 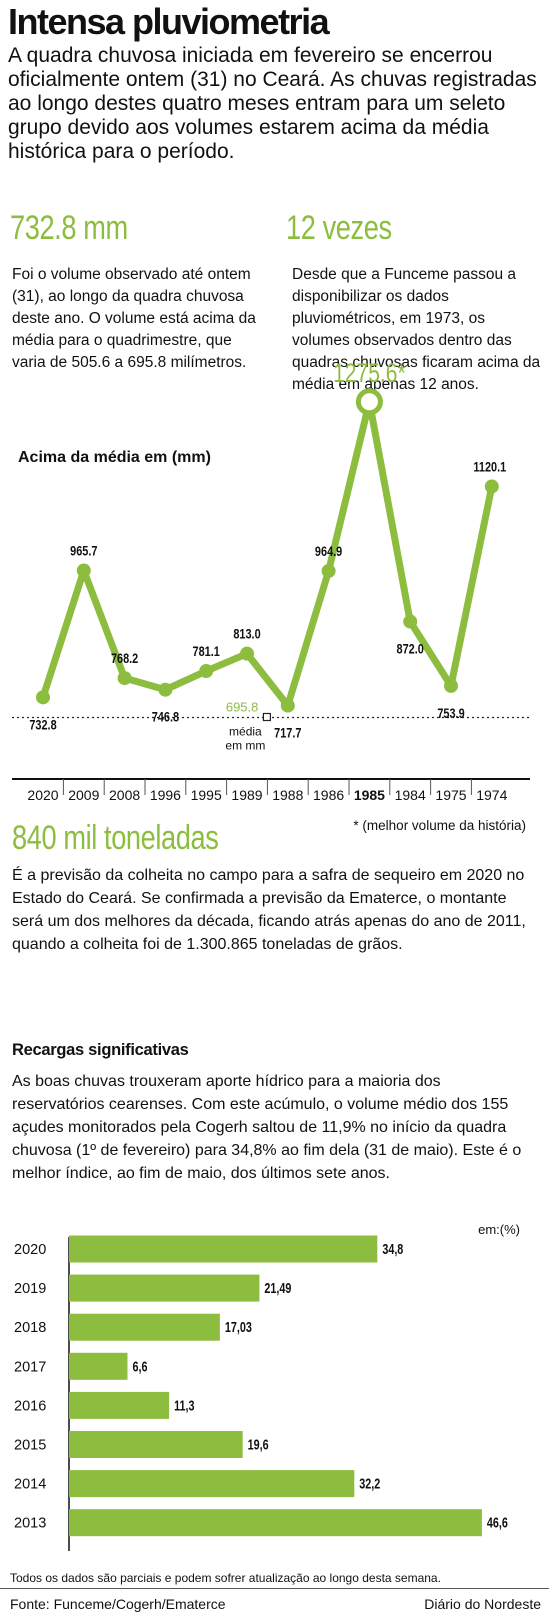 I want to click on bar-category-label: 2017, so click(x=30, y=1367).